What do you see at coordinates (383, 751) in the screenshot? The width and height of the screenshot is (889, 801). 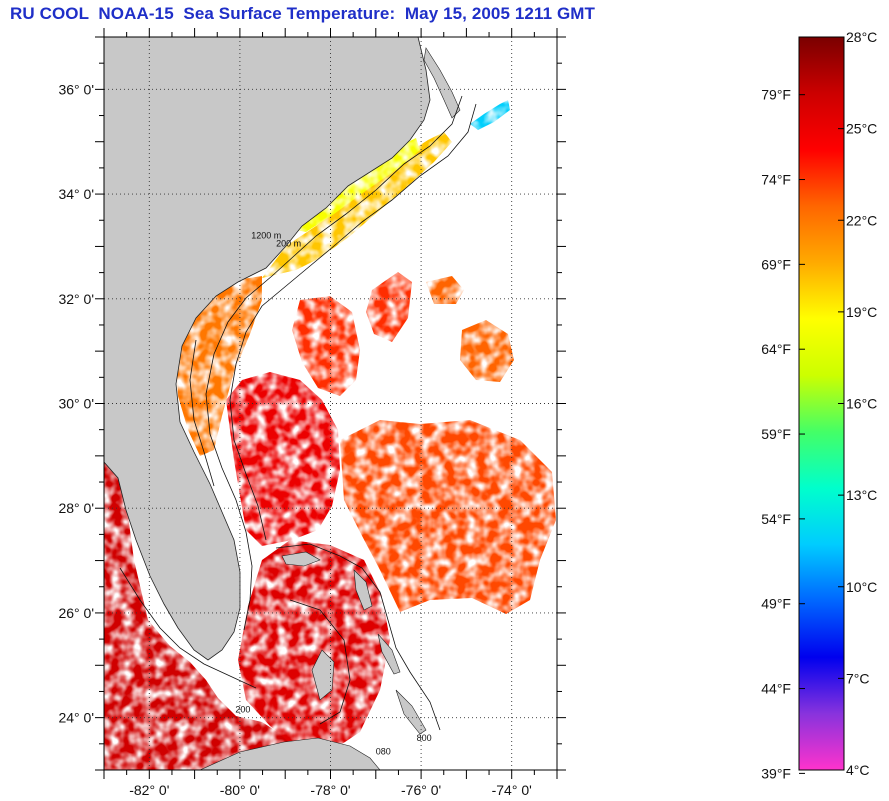 I see `contour-label: 080` at bounding box center [383, 751].